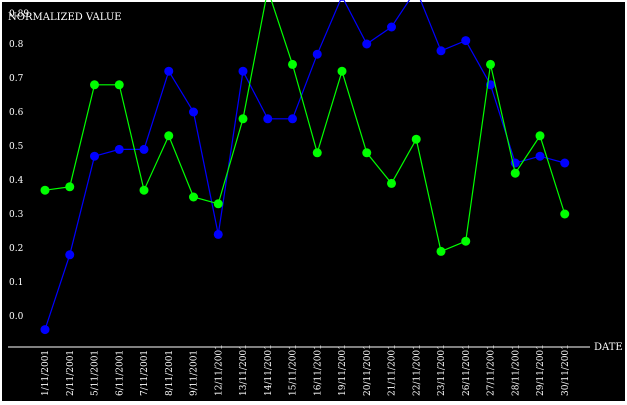  What do you see at coordinates (16, 215) in the screenshot?
I see `y-tick-label: 0.3` at bounding box center [16, 215].